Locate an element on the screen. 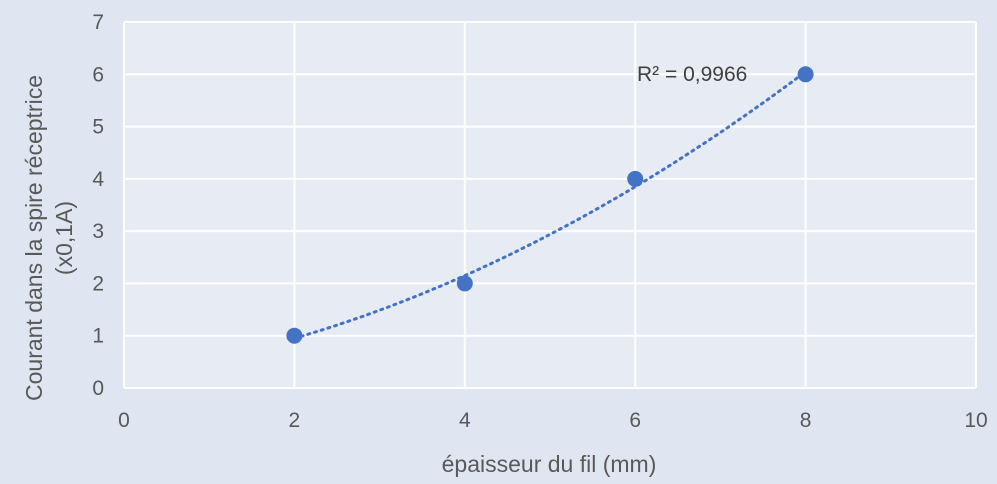 The height and width of the screenshot is (484, 997). y-tick-label: 2 is located at coordinates (98, 283).